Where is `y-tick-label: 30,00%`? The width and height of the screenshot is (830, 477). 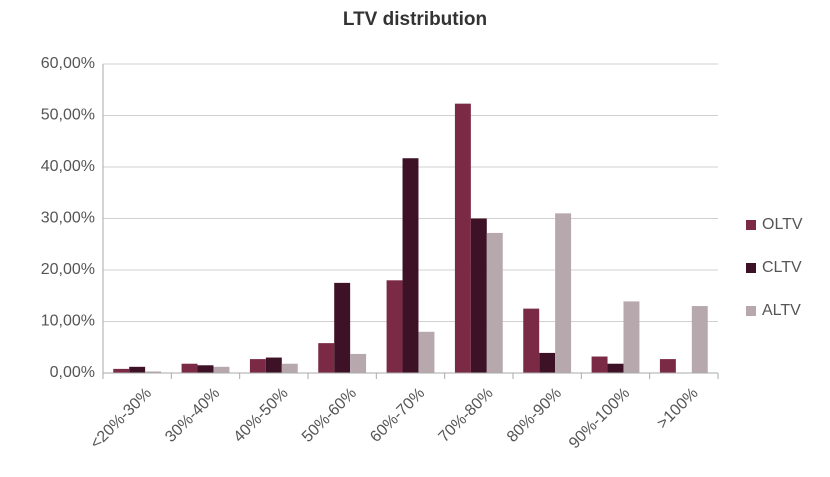
y-tick-label: 30,00% is located at coordinates (68, 218).